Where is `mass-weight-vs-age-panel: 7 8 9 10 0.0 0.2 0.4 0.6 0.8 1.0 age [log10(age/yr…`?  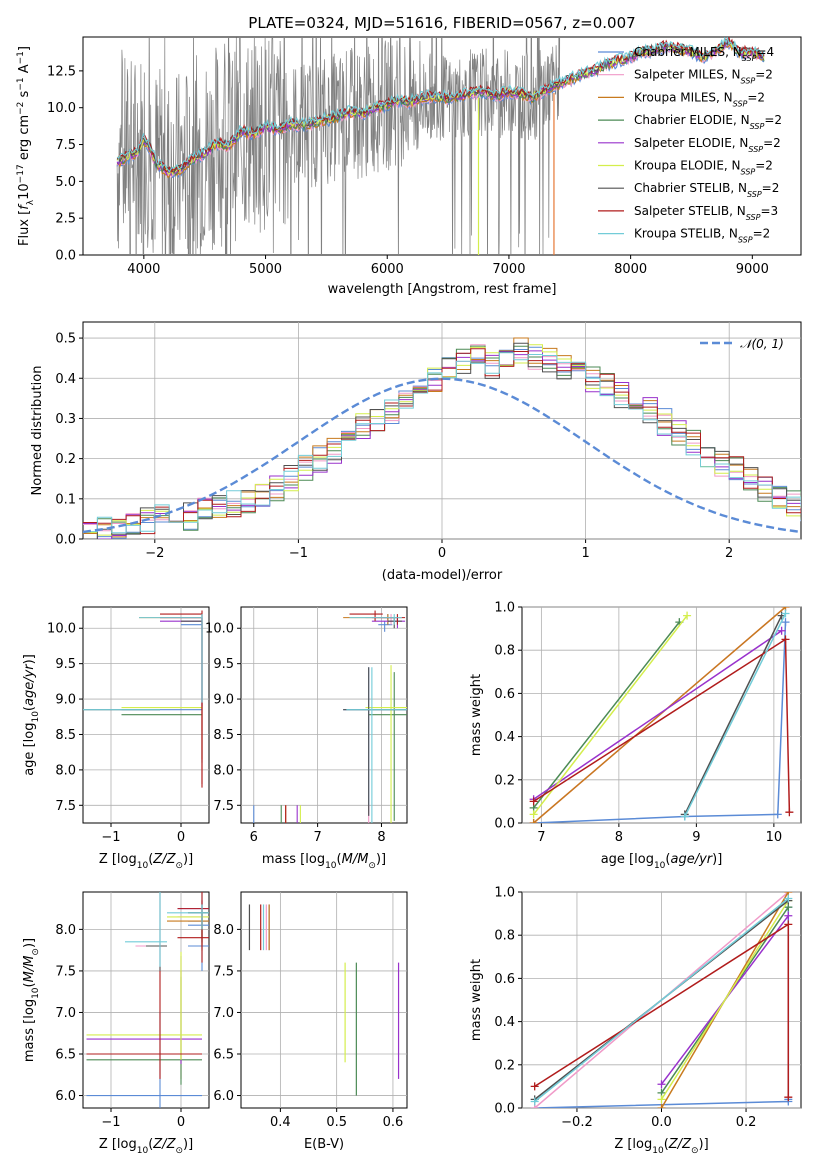 mass-weight-vs-age-panel: 7 8 9 10 0.0 0.2 0.4 0.6 0.8 1.0 age [log10(age/yr… is located at coordinates (635, 736).